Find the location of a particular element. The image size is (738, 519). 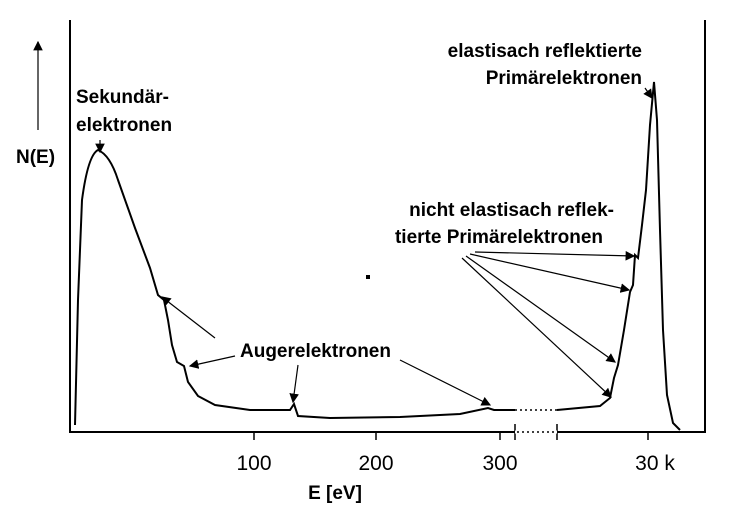

annotation: Primärelektronen is located at coordinates (564, 78).